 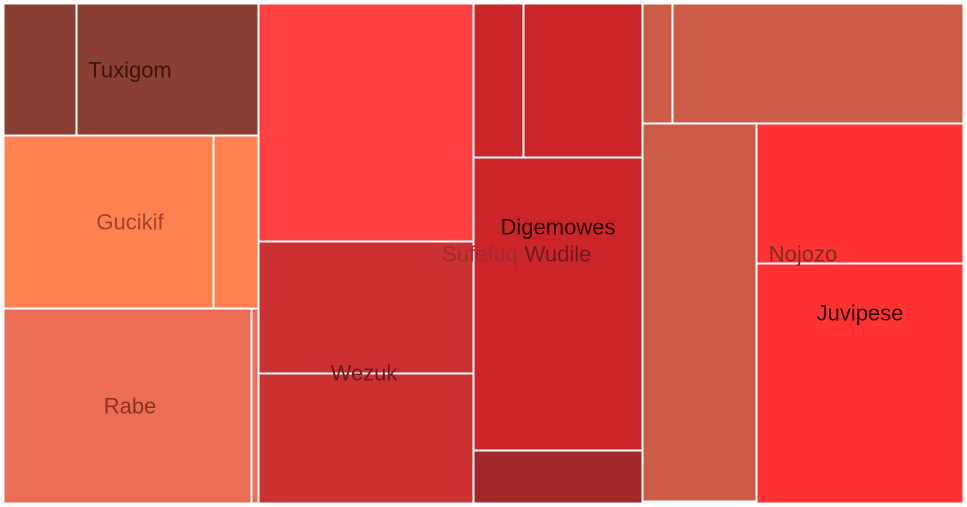 I want to click on treemap-label-rabe: Rabe, so click(x=130, y=406).